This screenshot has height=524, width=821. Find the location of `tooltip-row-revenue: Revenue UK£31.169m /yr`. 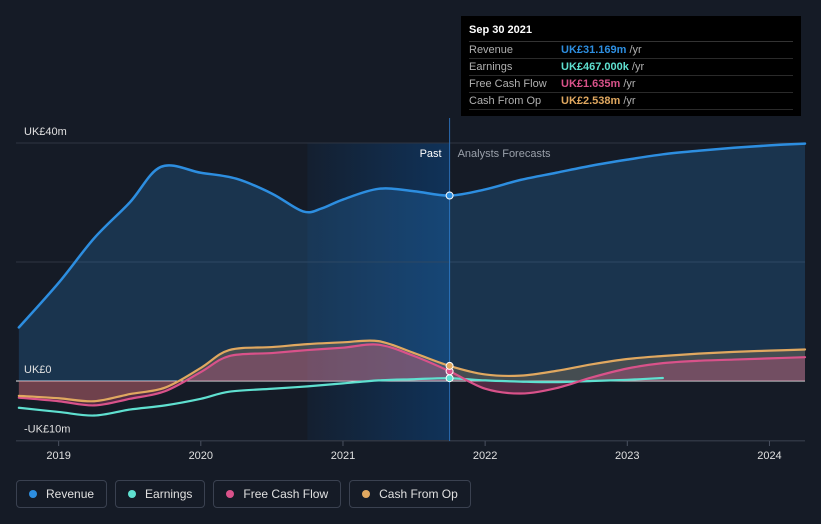

tooltip-row-revenue: Revenue UK£31.169m /yr is located at coordinates (631, 50).